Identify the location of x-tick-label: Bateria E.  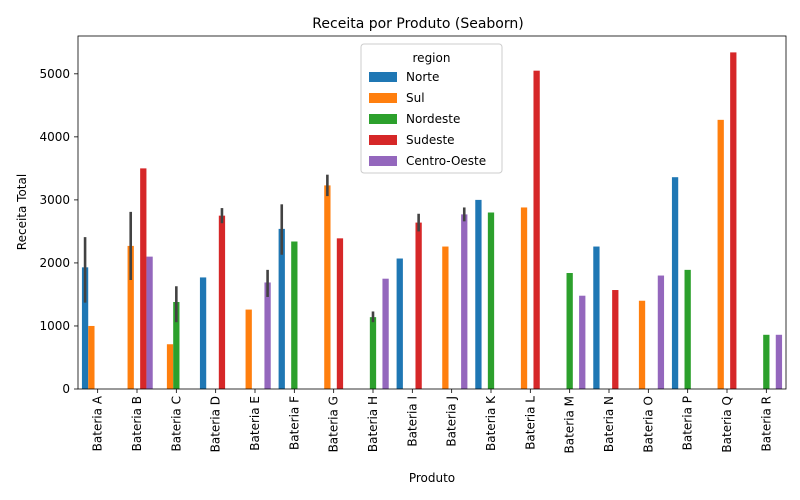
(255, 423).